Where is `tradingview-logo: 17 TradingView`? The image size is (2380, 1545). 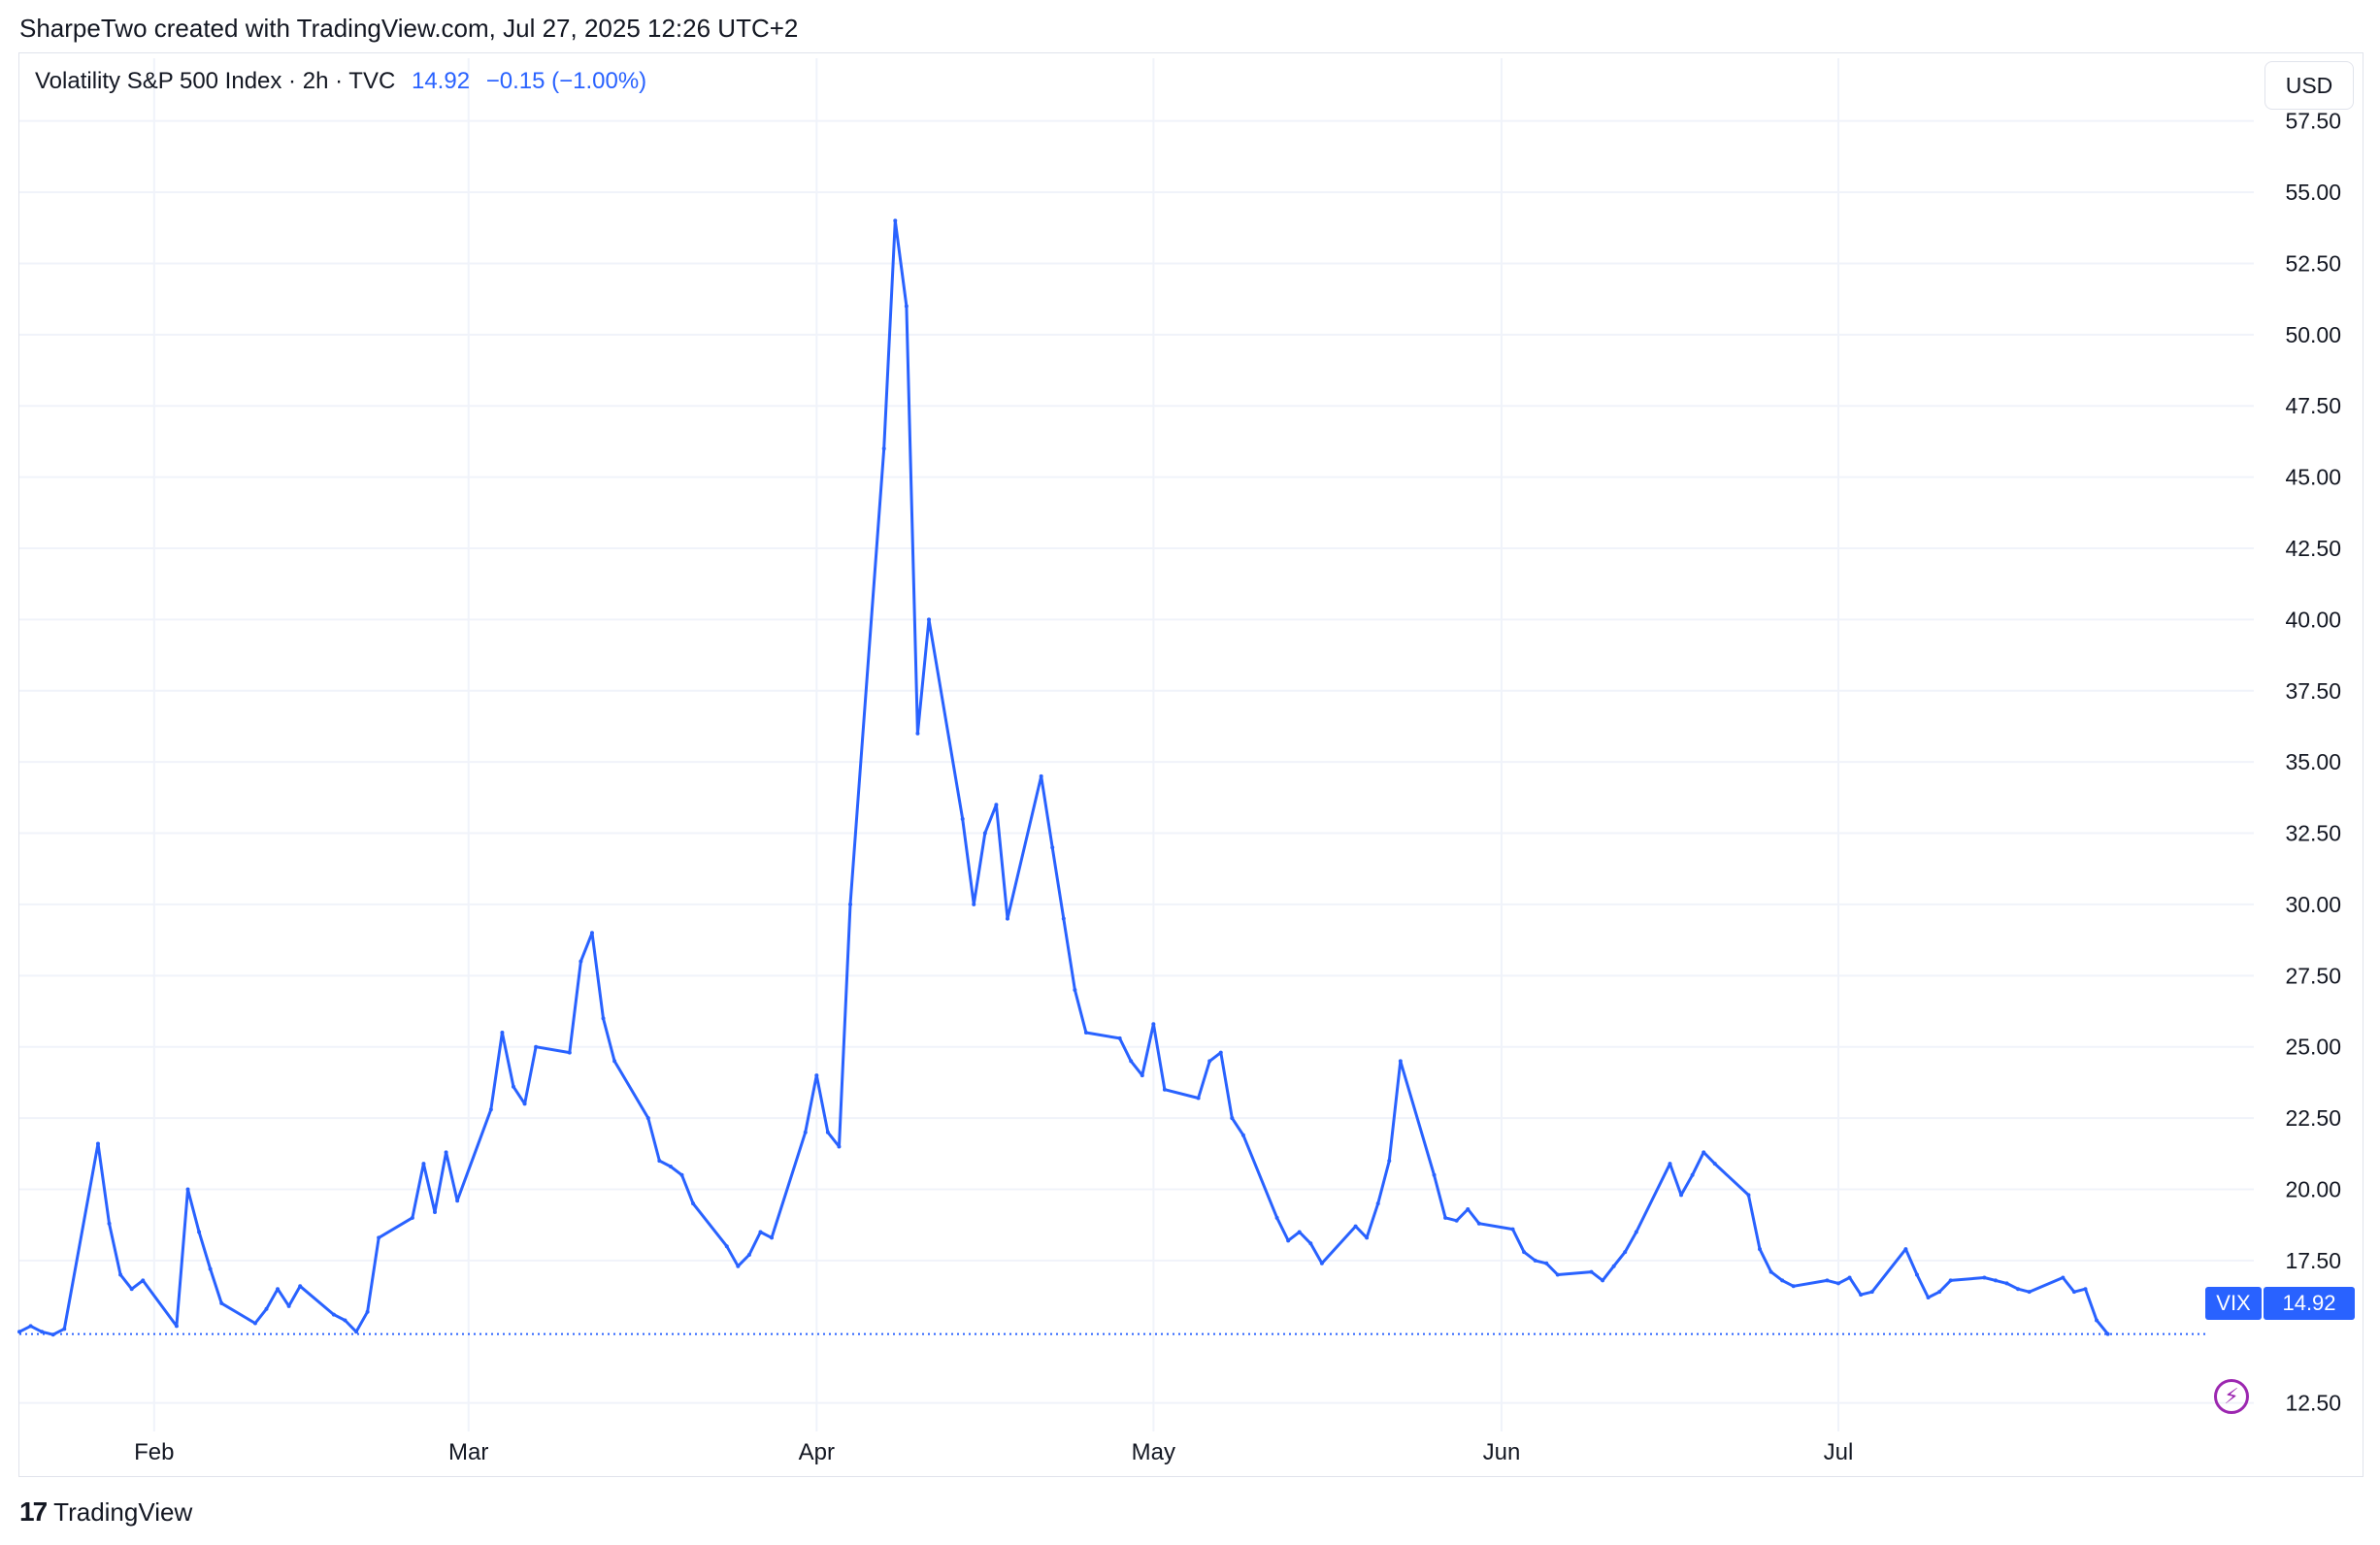 tradingview-logo: 17 TradingView is located at coordinates (105, 1512).